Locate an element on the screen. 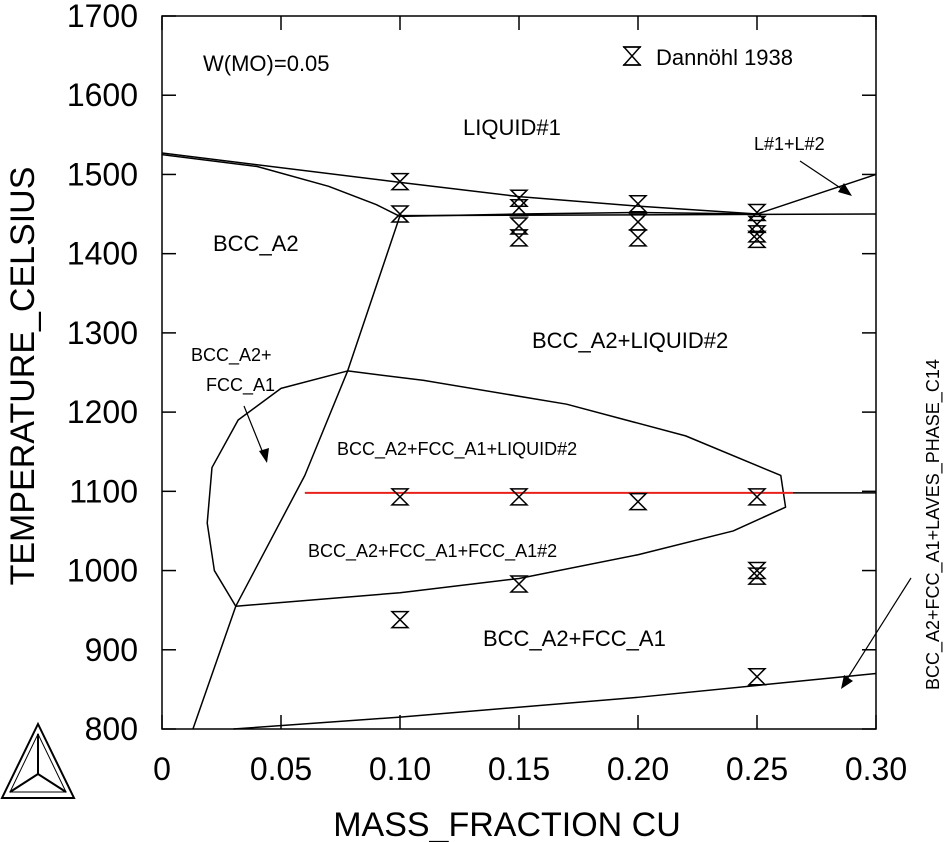 This screenshot has height=842, width=945. y-axis-title: TEMPERATURE_CELSIUS is located at coordinates (23, 376).